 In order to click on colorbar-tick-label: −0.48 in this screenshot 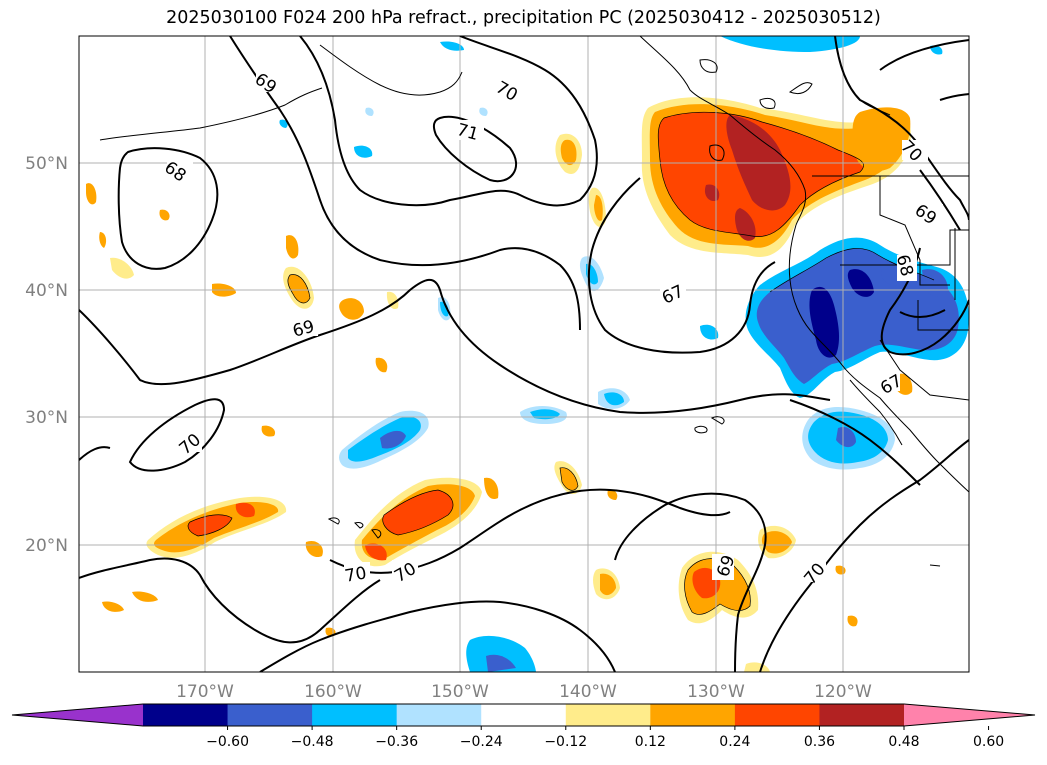, I will do `click(312, 742)`.